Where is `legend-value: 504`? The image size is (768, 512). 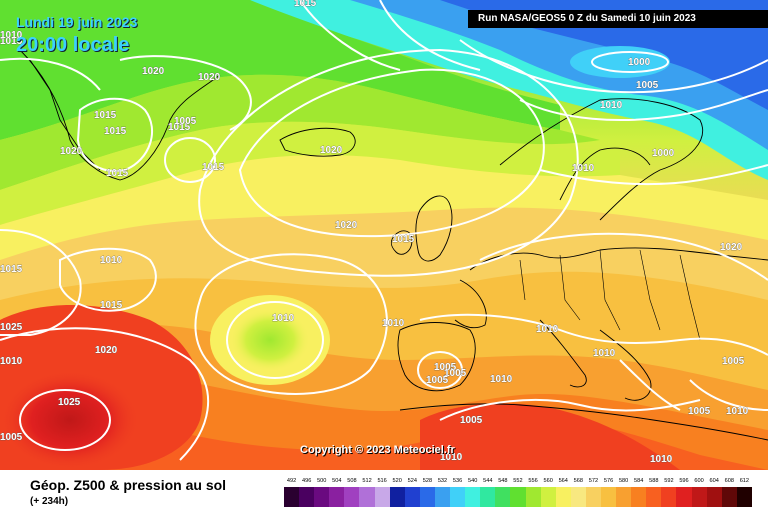
legend-value: 504 is located at coordinates (337, 481).